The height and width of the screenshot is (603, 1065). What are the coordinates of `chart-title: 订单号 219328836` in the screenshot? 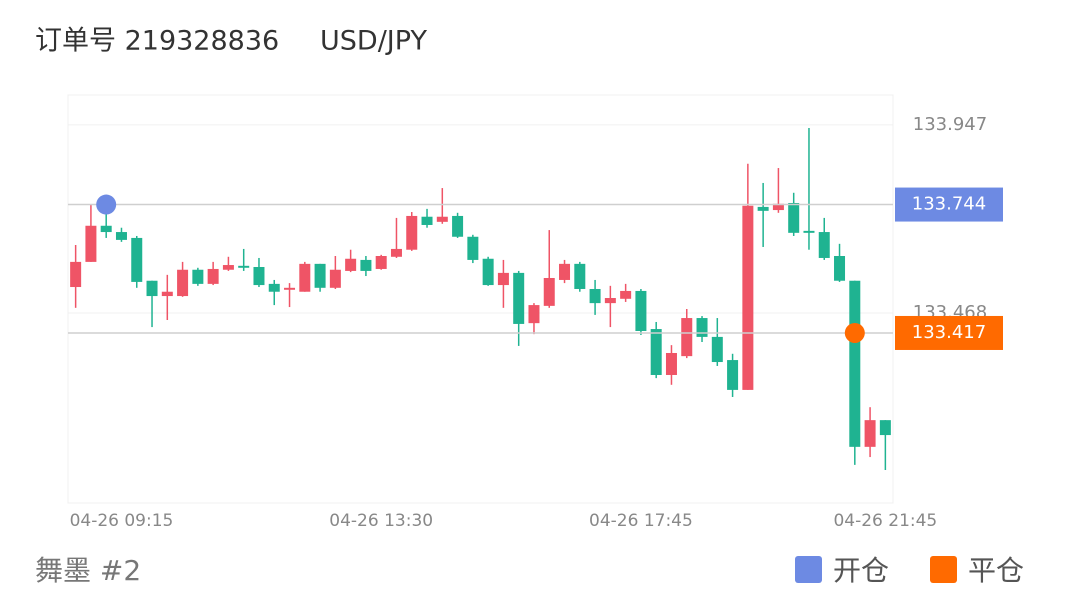 It's located at (157, 41).